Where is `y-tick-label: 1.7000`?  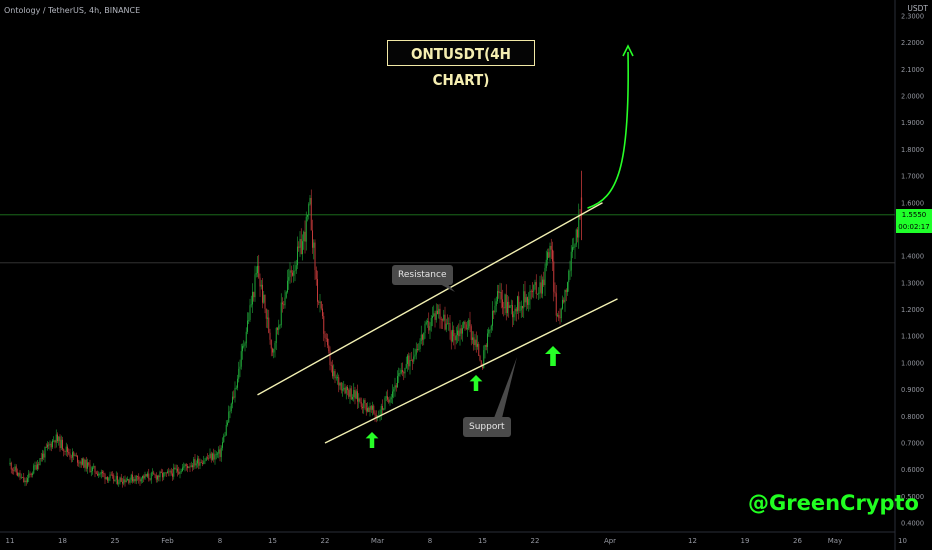
y-tick-label: 1.7000 is located at coordinates (912, 177).